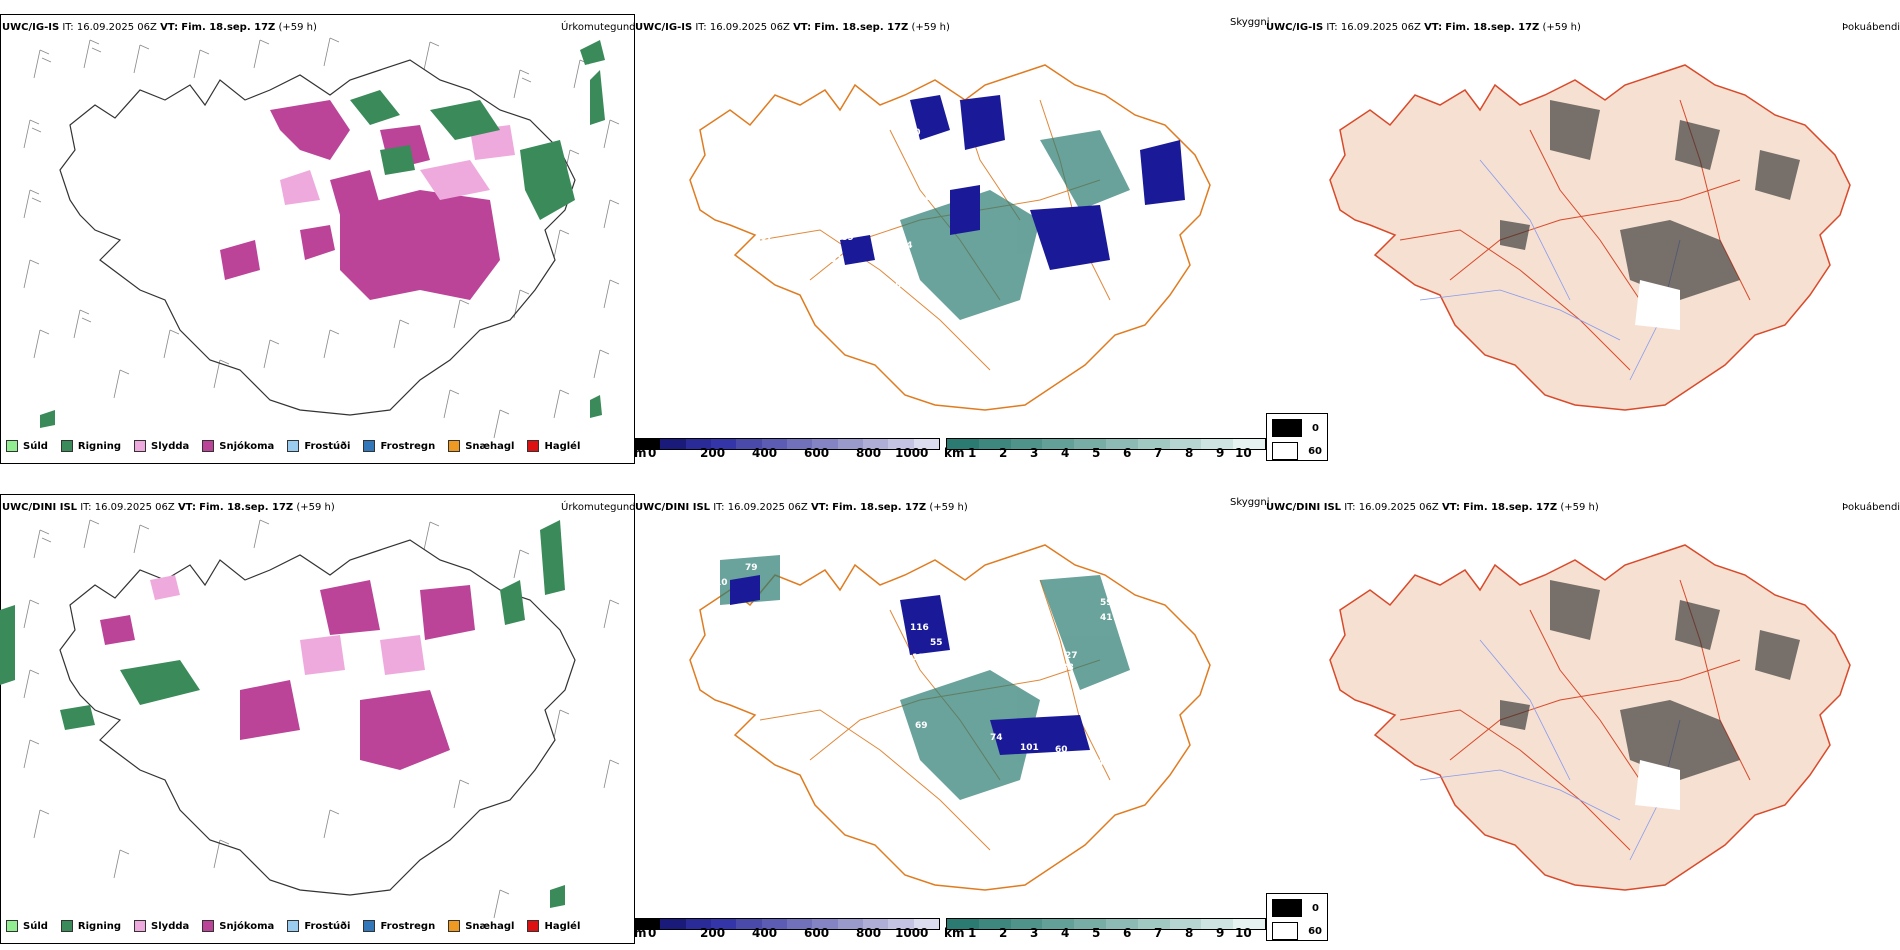 The image size is (1900, 950). What do you see at coordinates (969, 640) in the screenshot?
I see `svg-text: 251` at bounding box center [969, 640].